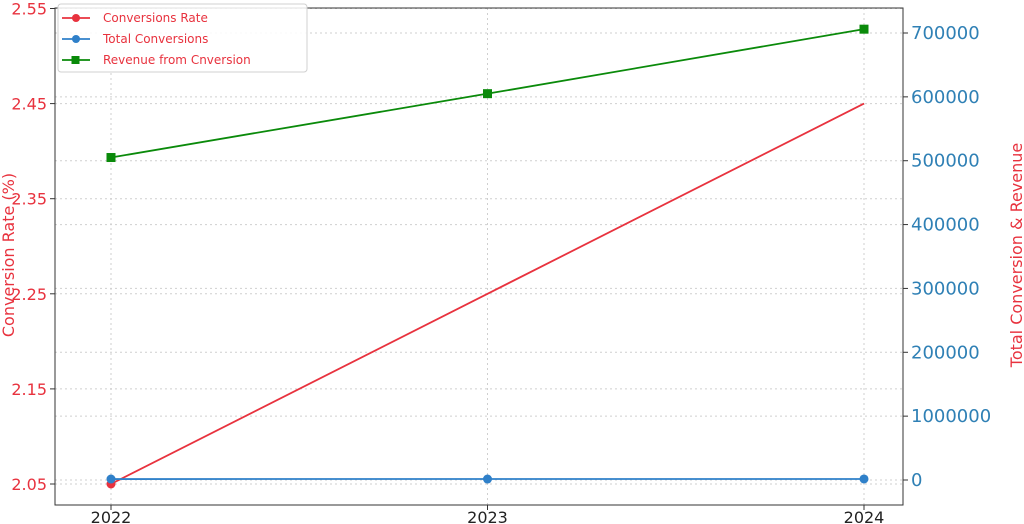 The image size is (1024, 524). What do you see at coordinates (945, 288) in the screenshot?
I see `y-right-tick-label: 300000` at bounding box center [945, 288].